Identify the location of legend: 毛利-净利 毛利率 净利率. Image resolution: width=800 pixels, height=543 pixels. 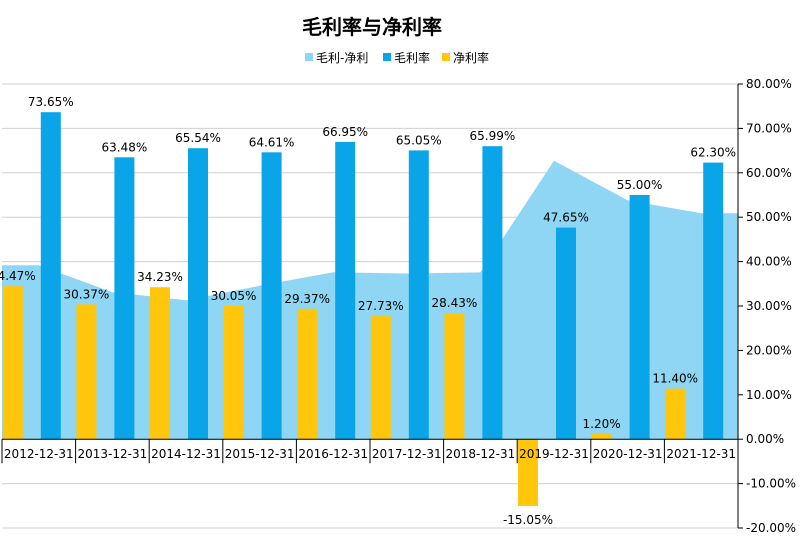
(397, 57).